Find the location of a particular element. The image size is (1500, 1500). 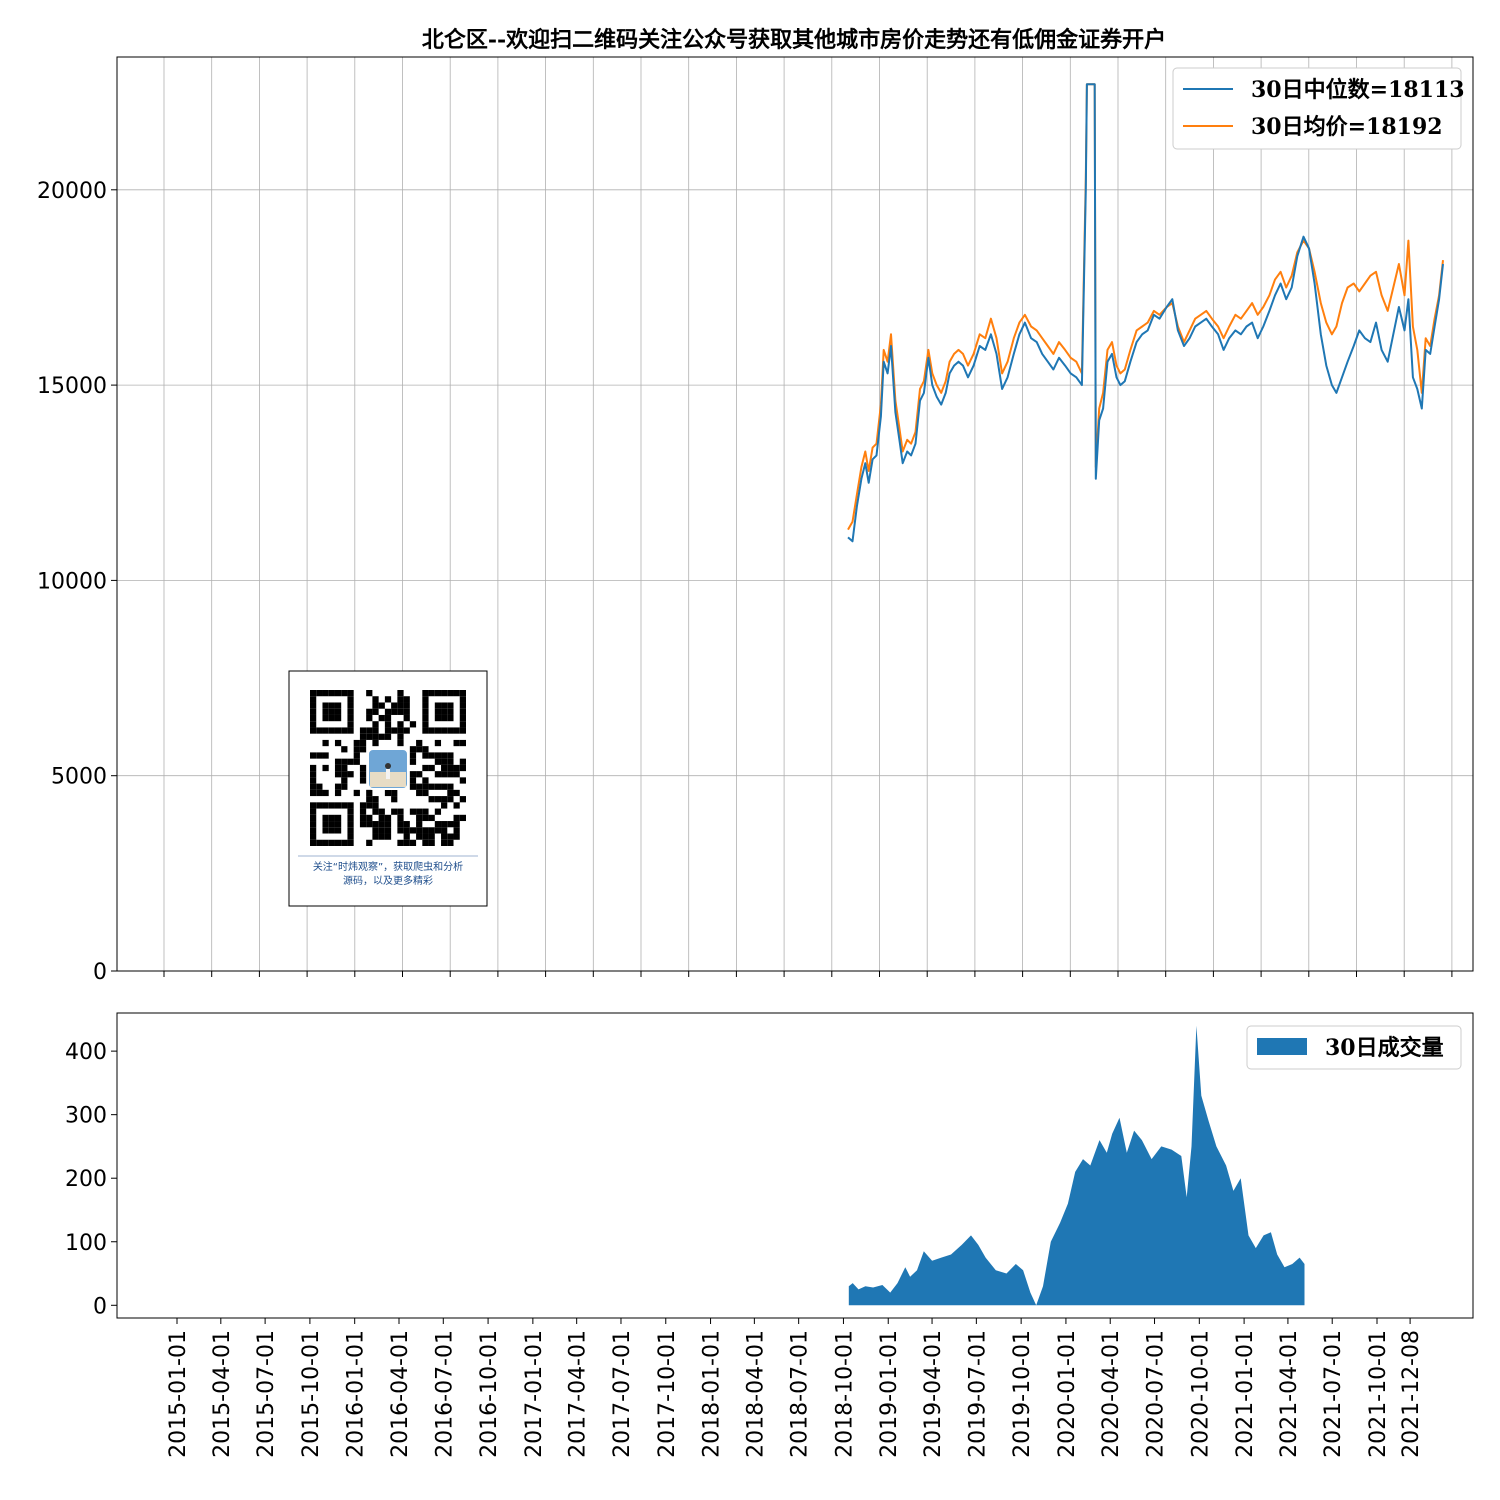

bottom-y-tick-label: 0 is located at coordinates (100, 1306).